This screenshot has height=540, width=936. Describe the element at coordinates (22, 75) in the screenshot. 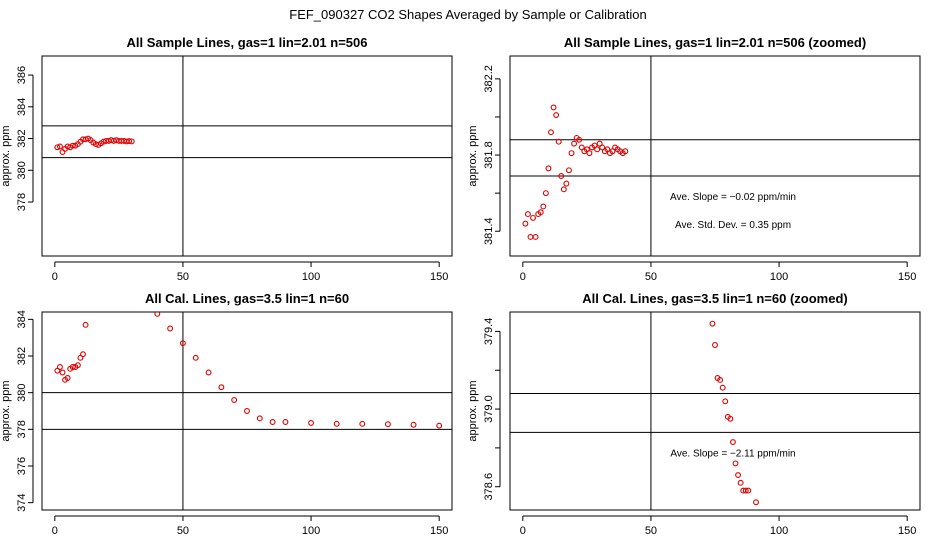

I see `y-tick-label: 386` at that location.